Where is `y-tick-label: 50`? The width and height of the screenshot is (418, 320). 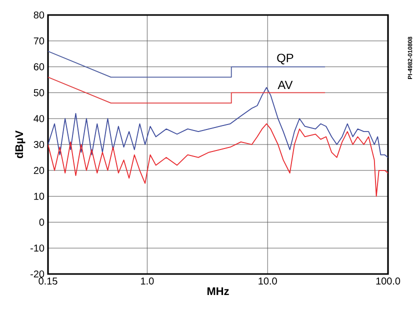 y-tick-label: 50 is located at coordinates (39, 92).